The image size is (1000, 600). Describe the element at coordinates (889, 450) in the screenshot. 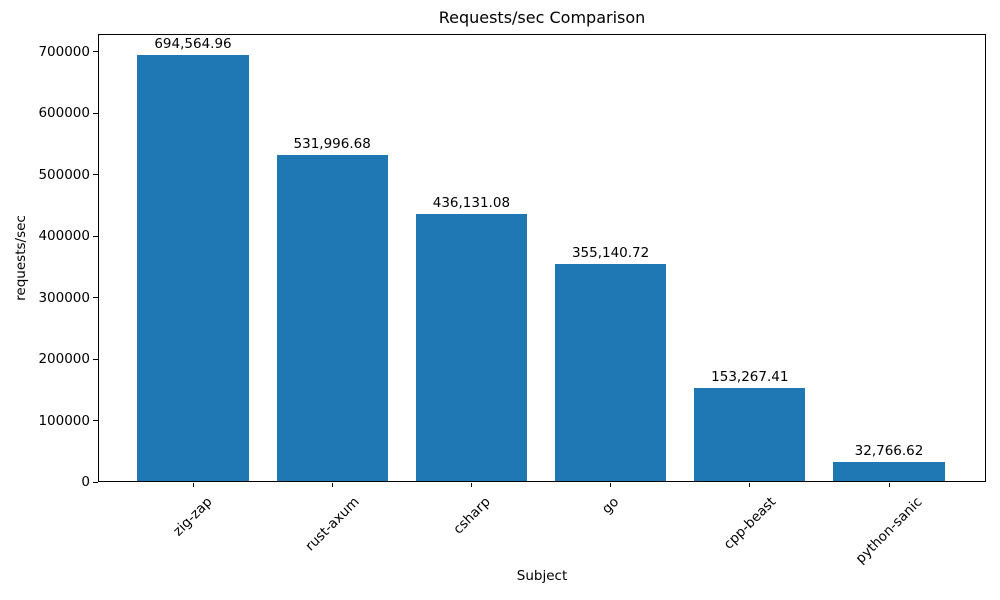

I see `bar-value-label: 32,766.62` at that location.